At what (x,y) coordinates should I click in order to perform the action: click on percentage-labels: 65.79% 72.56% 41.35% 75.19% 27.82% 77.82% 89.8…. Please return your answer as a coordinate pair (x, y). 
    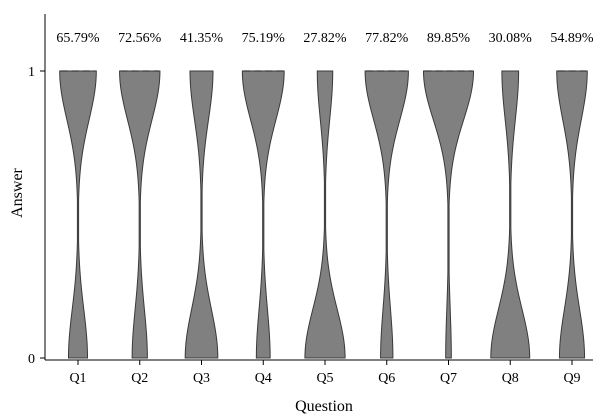
    Looking at the image, I should click on (324, 38).